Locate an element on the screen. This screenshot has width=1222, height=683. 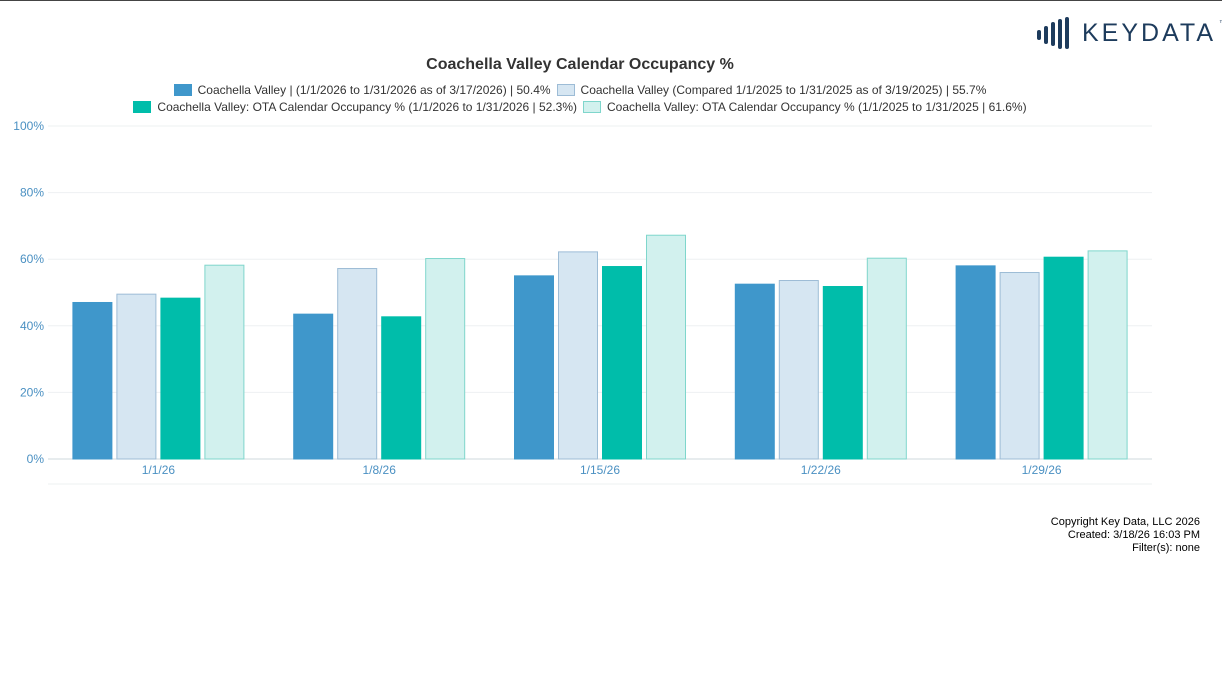
x-tick-label: 1/15/26 is located at coordinates (600, 470).